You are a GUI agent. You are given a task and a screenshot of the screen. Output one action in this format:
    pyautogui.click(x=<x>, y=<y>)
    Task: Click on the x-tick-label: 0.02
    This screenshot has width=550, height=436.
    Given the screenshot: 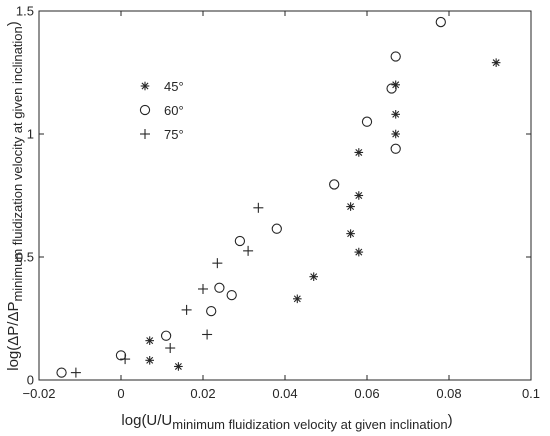 What is the action you would take?
    pyautogui.click(x=202, y=393)
    